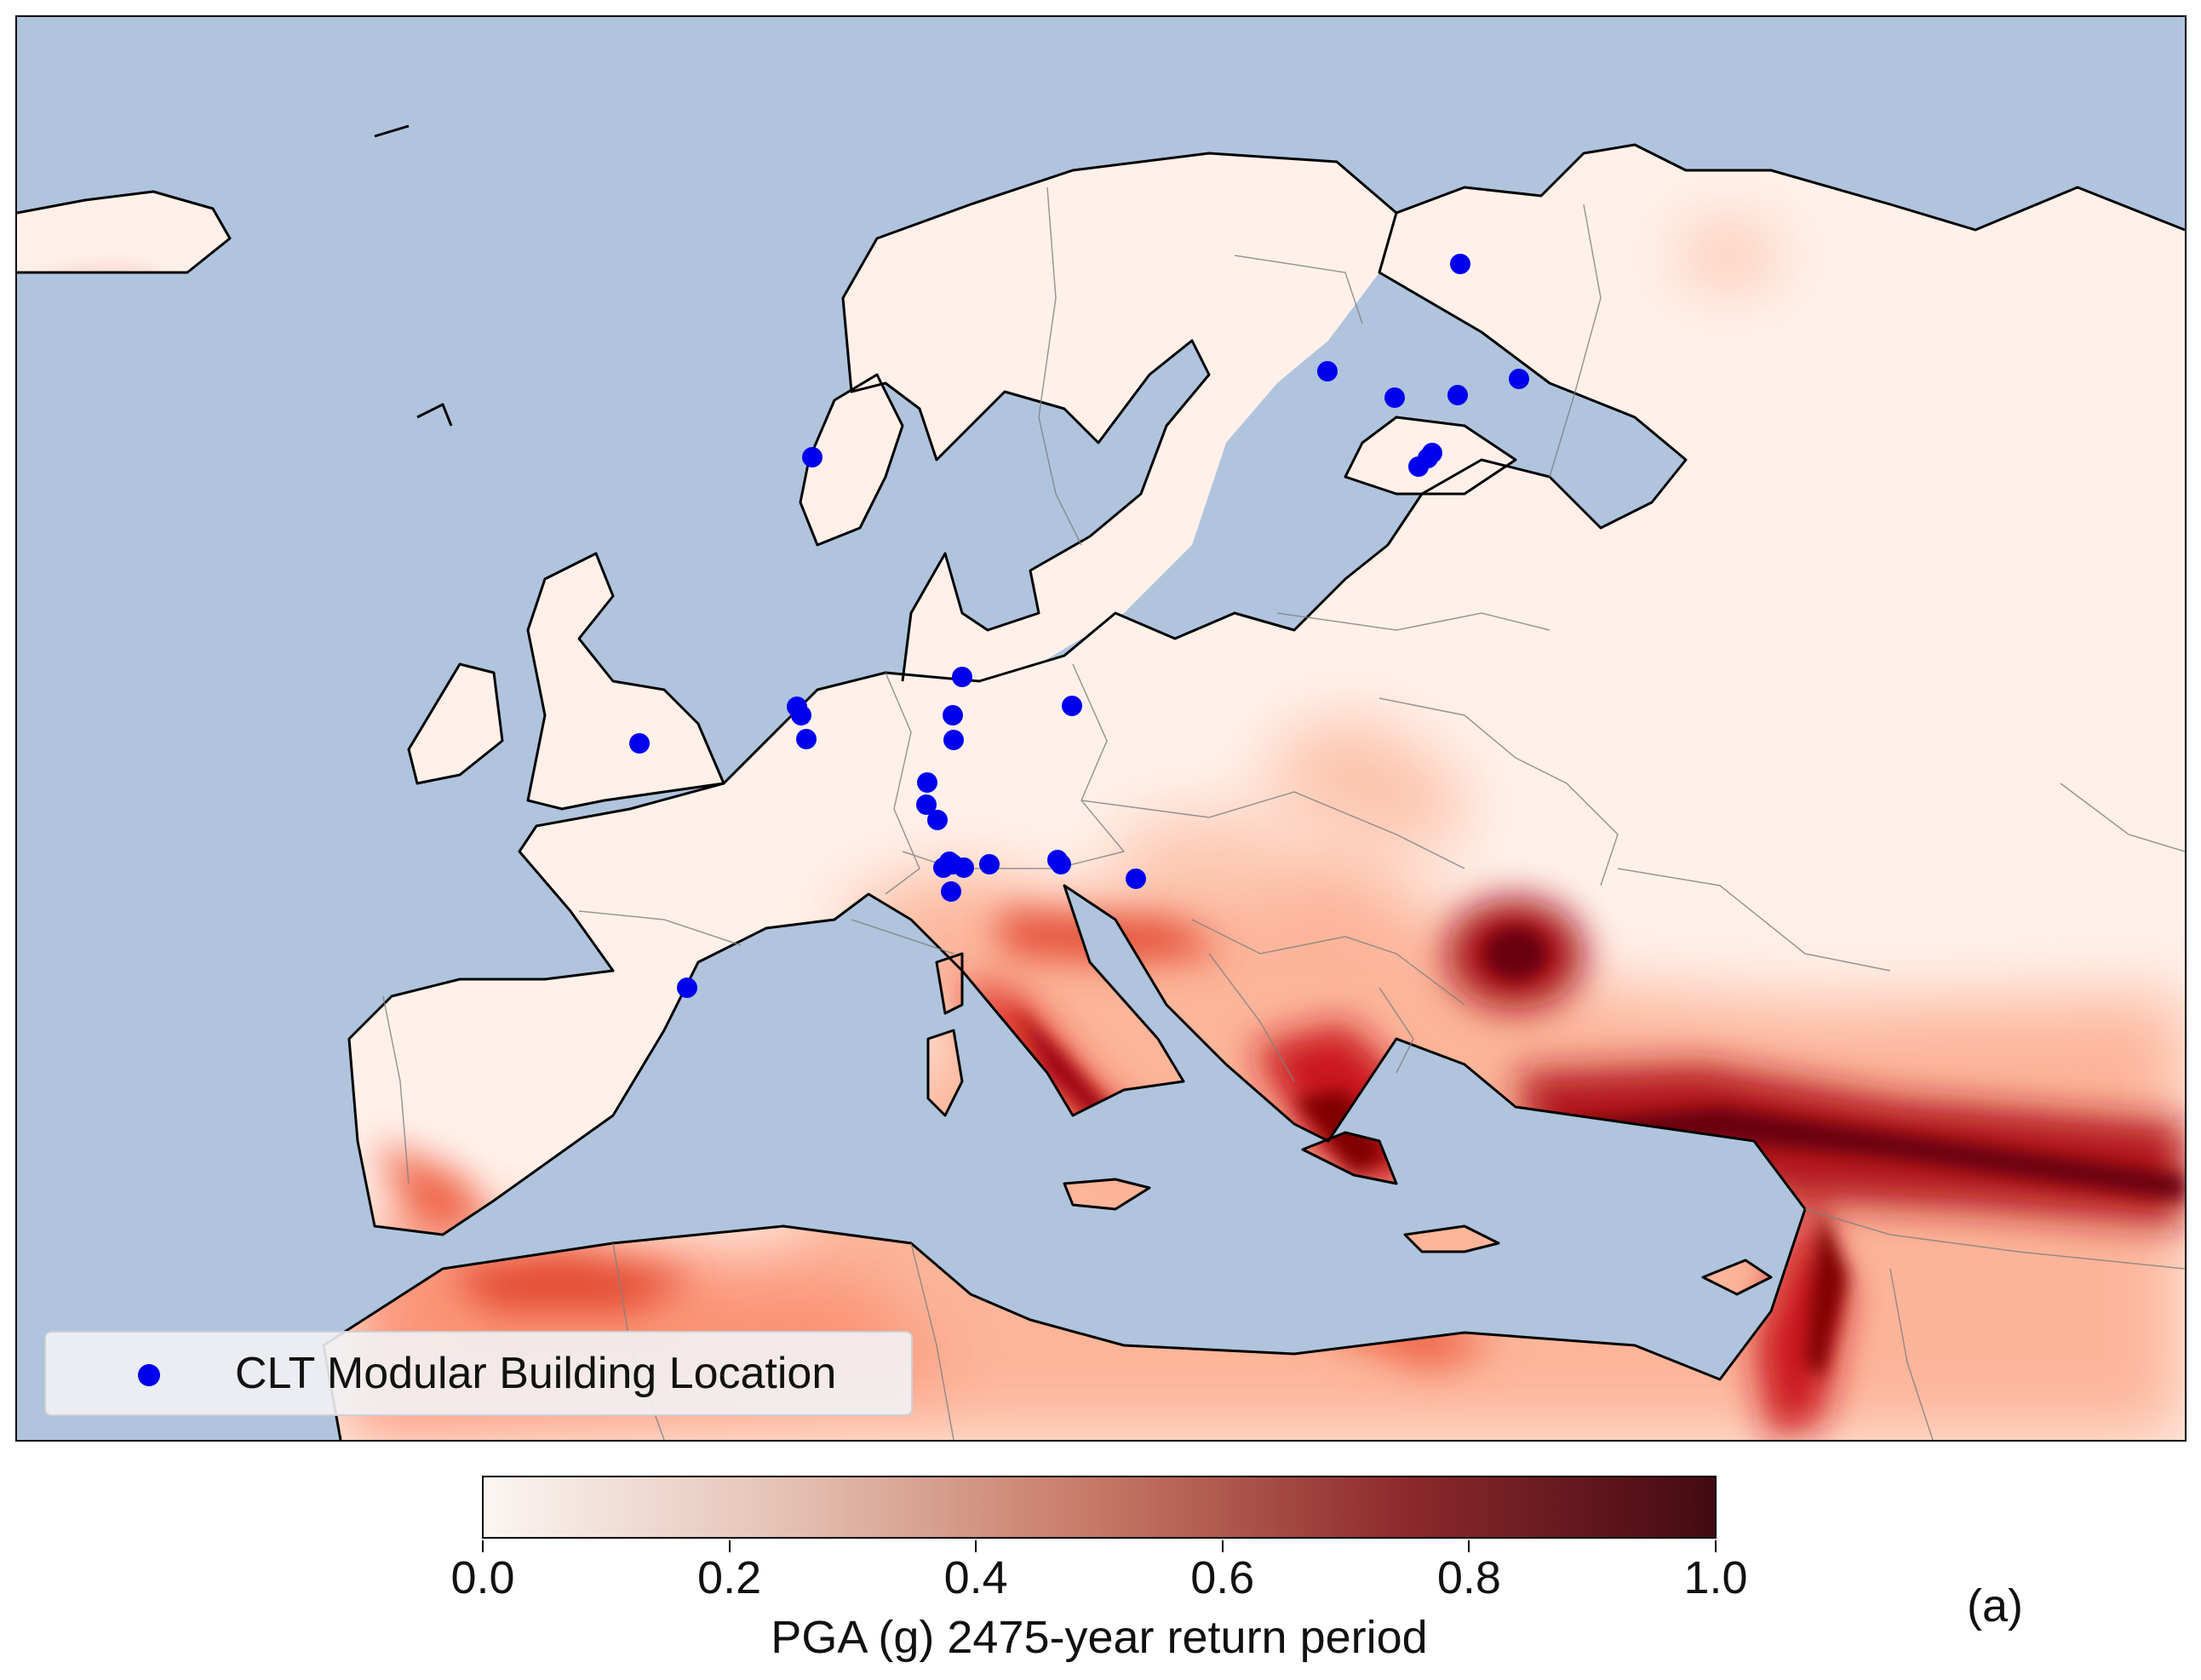 This screenshot has height=1680, width=2201. What do you see at coordinates (482, 1577) in the screenshot?
I see `colorbar-tick-label: 0.0` at bounding box center [482, 1577].